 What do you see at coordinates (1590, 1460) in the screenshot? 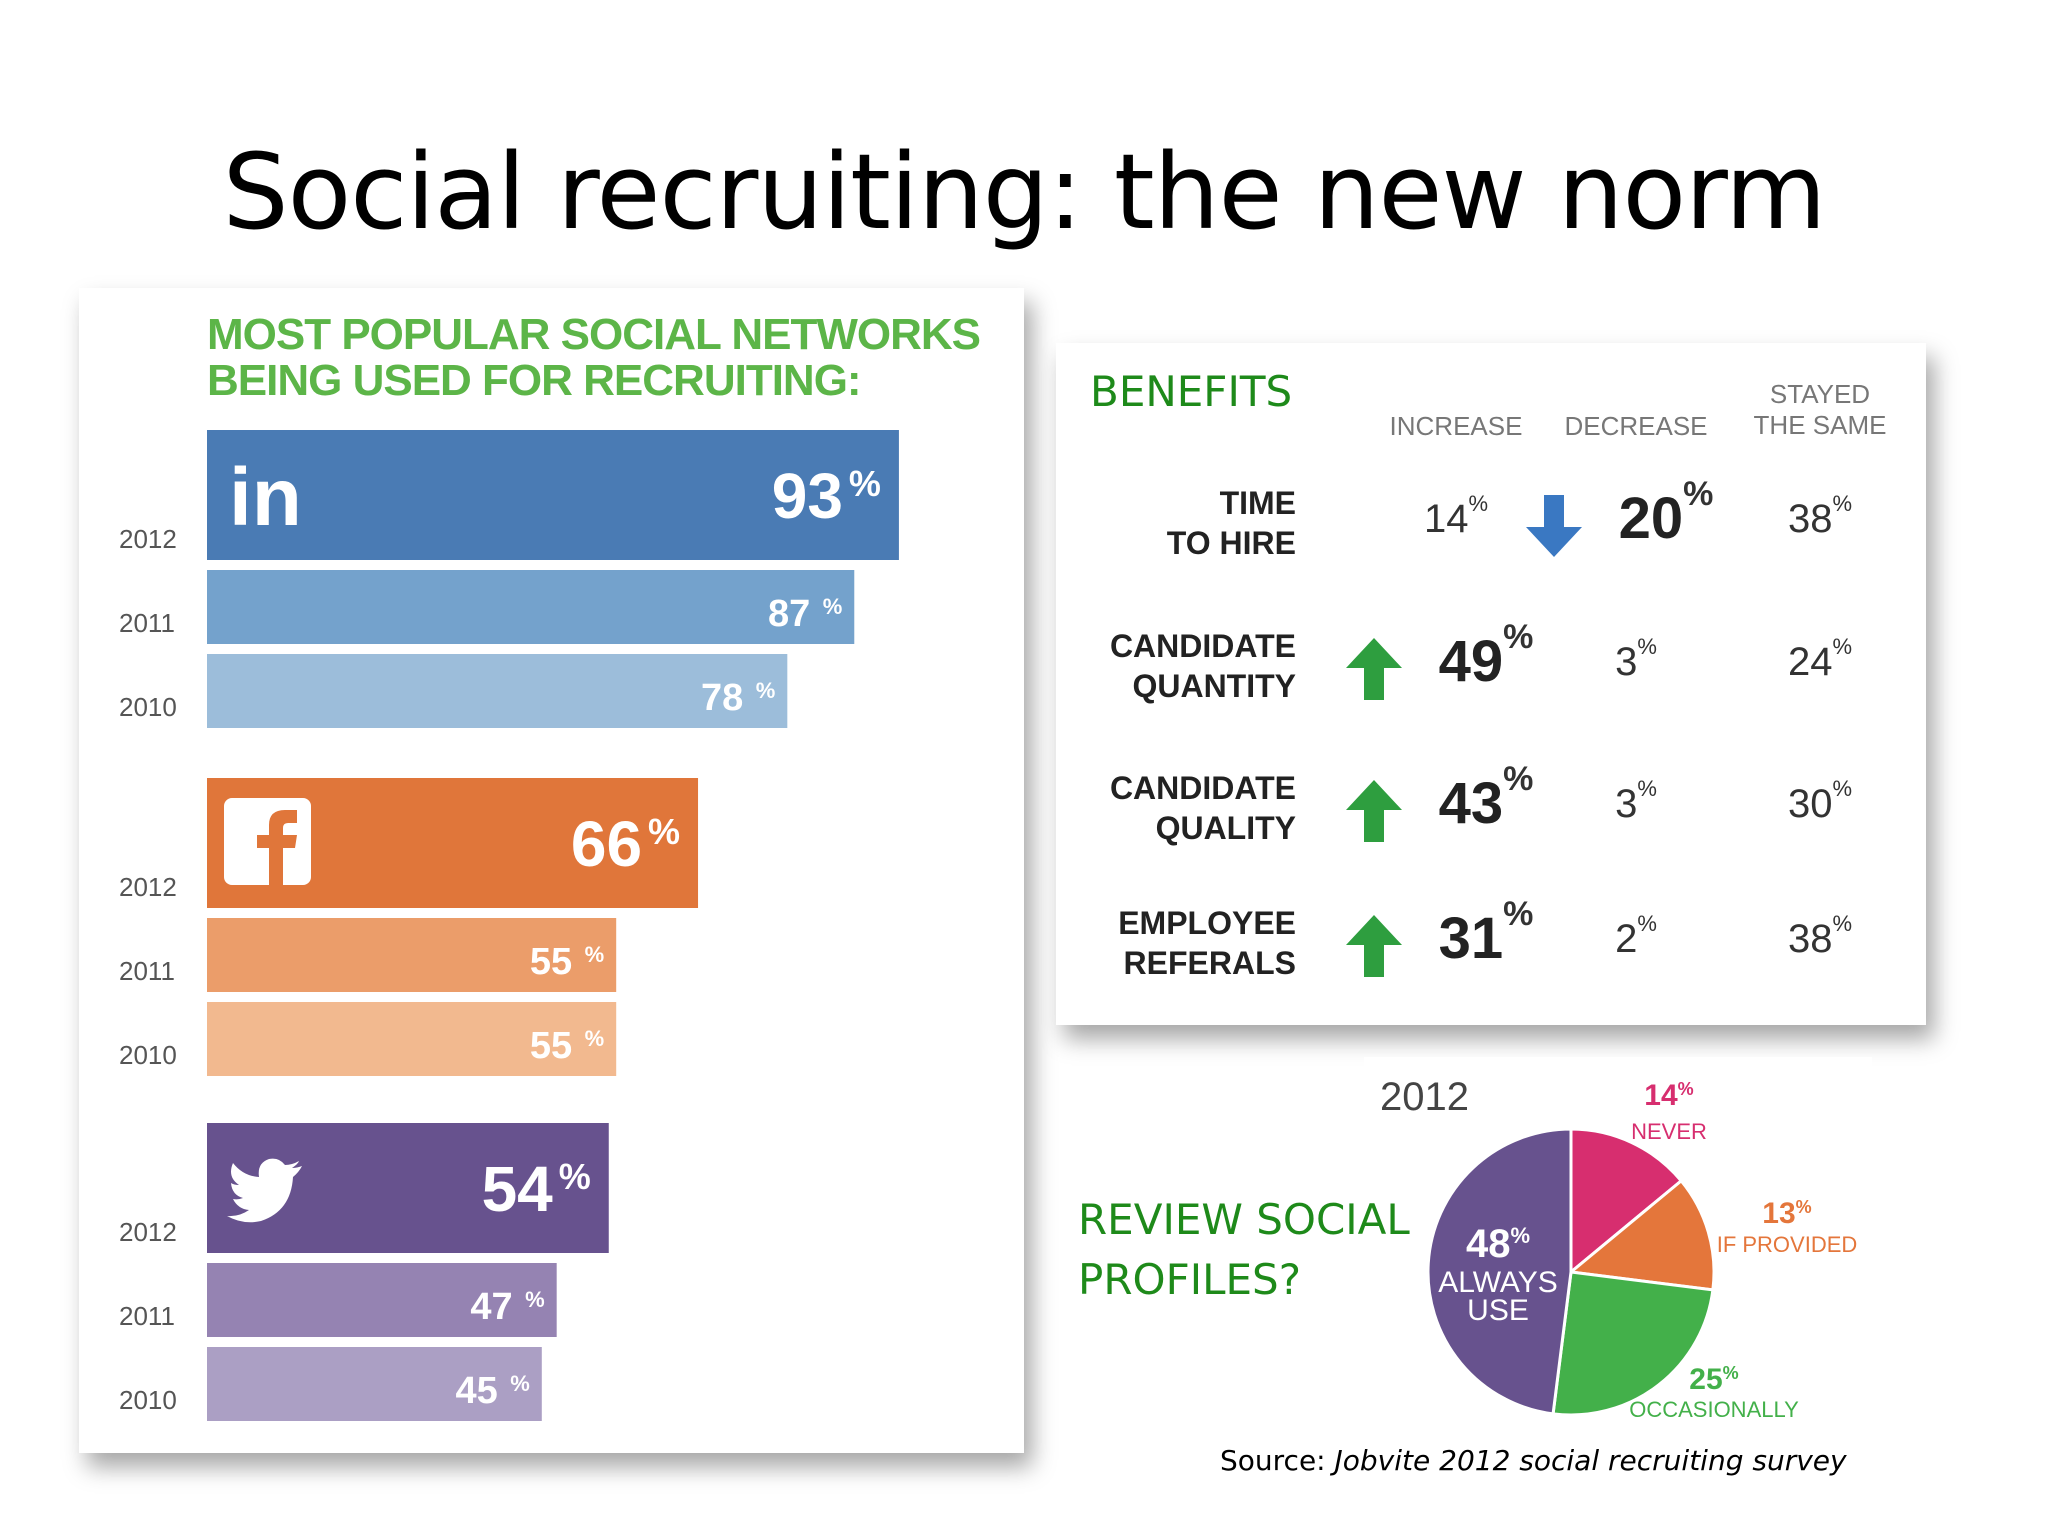
I see `source-title: Jobvite 2012 social recruiting survey` at bounding box center [1590, 1460].